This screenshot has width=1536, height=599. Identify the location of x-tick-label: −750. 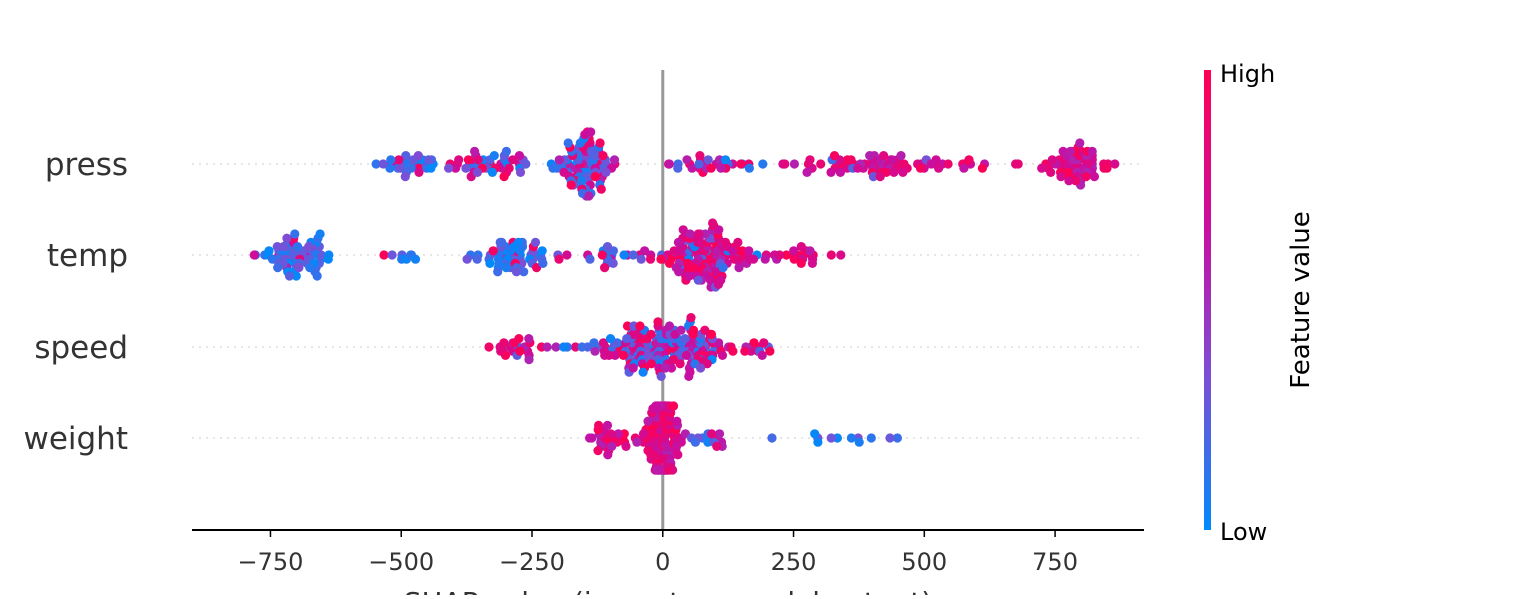
(271, 562).